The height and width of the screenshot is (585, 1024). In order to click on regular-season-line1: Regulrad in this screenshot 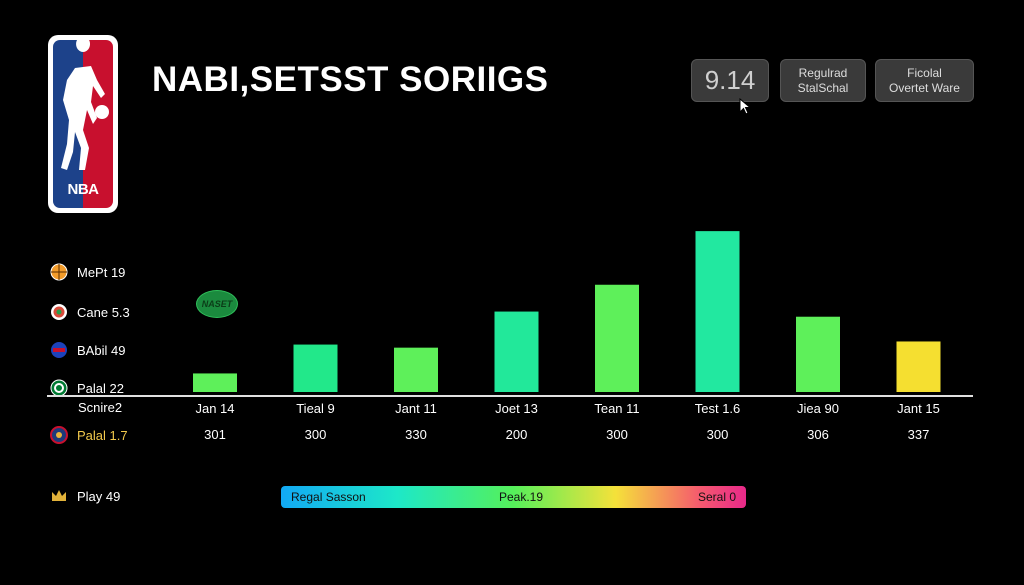, I will do `click(823, 72)`.